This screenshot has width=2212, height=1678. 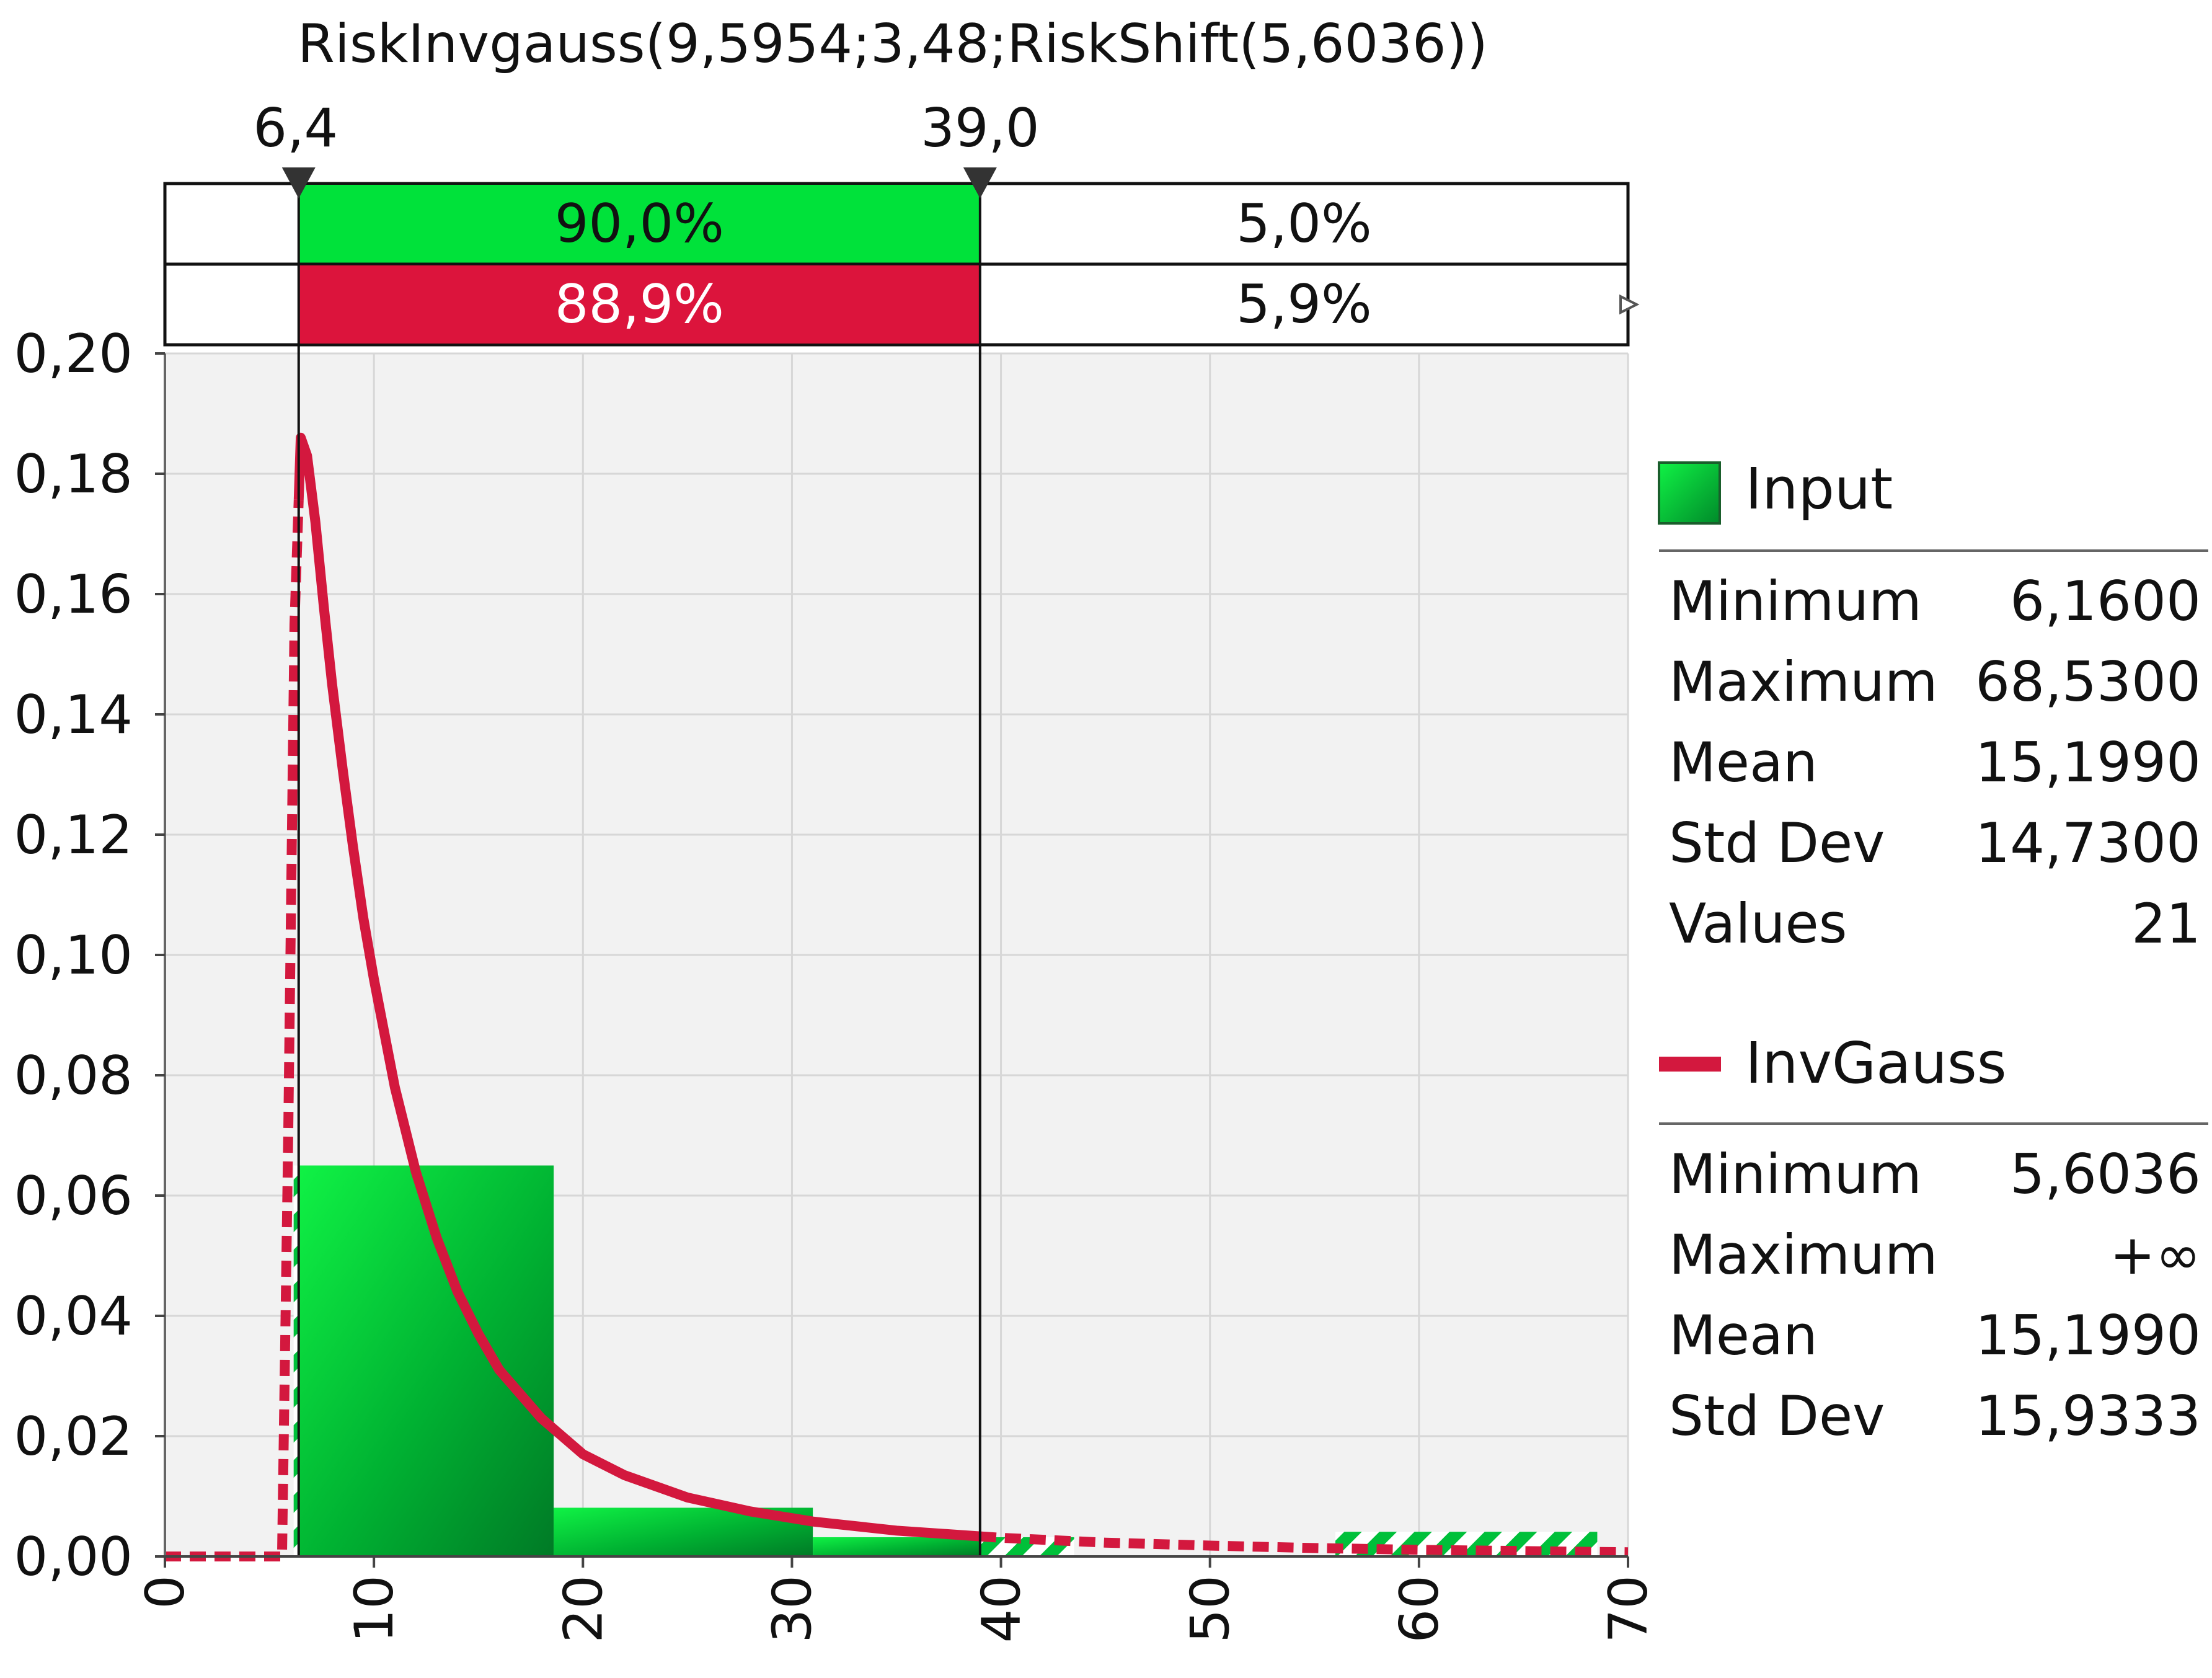 What do you see at coordinates (945, 1360) in the screenshot?
I see `histogram` at bounding box center [945, 1360].